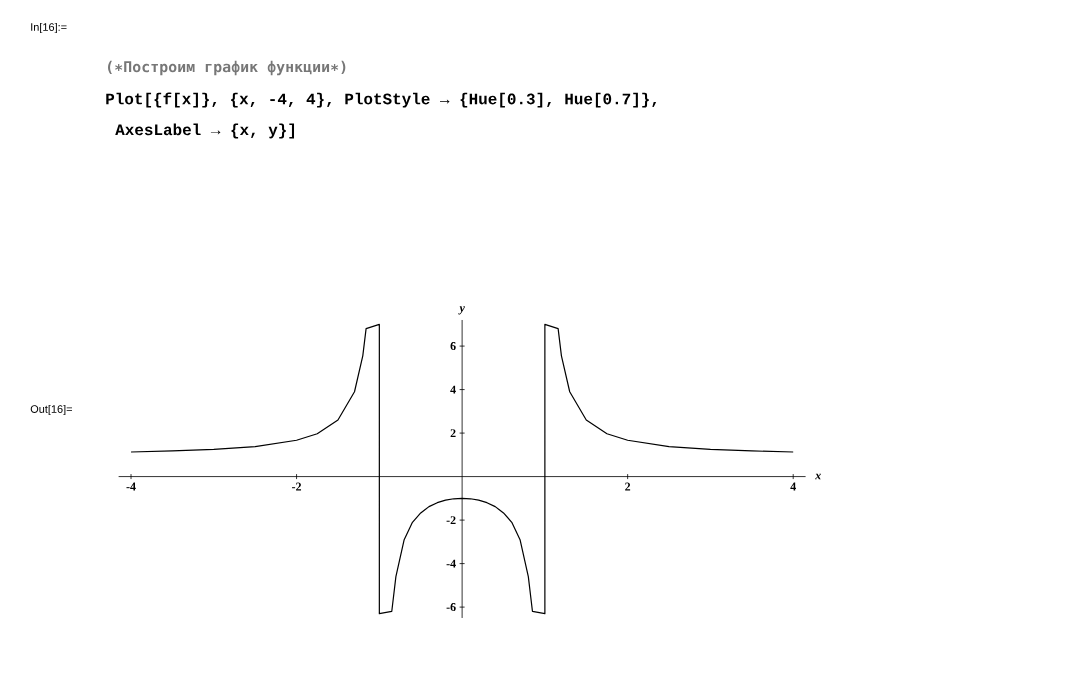 The height and width of the screenshot is (677, 1078). What do you see at coordinates (793, 486) in the screenshot?
I see `x-tick-label: 4` at bounding box center [793, 486].